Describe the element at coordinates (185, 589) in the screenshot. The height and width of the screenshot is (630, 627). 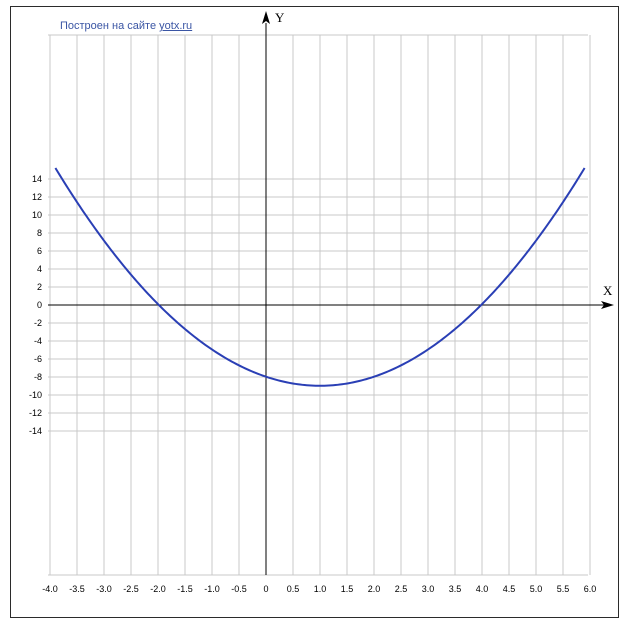
I see `x-tick-label: -1.5` at that location.